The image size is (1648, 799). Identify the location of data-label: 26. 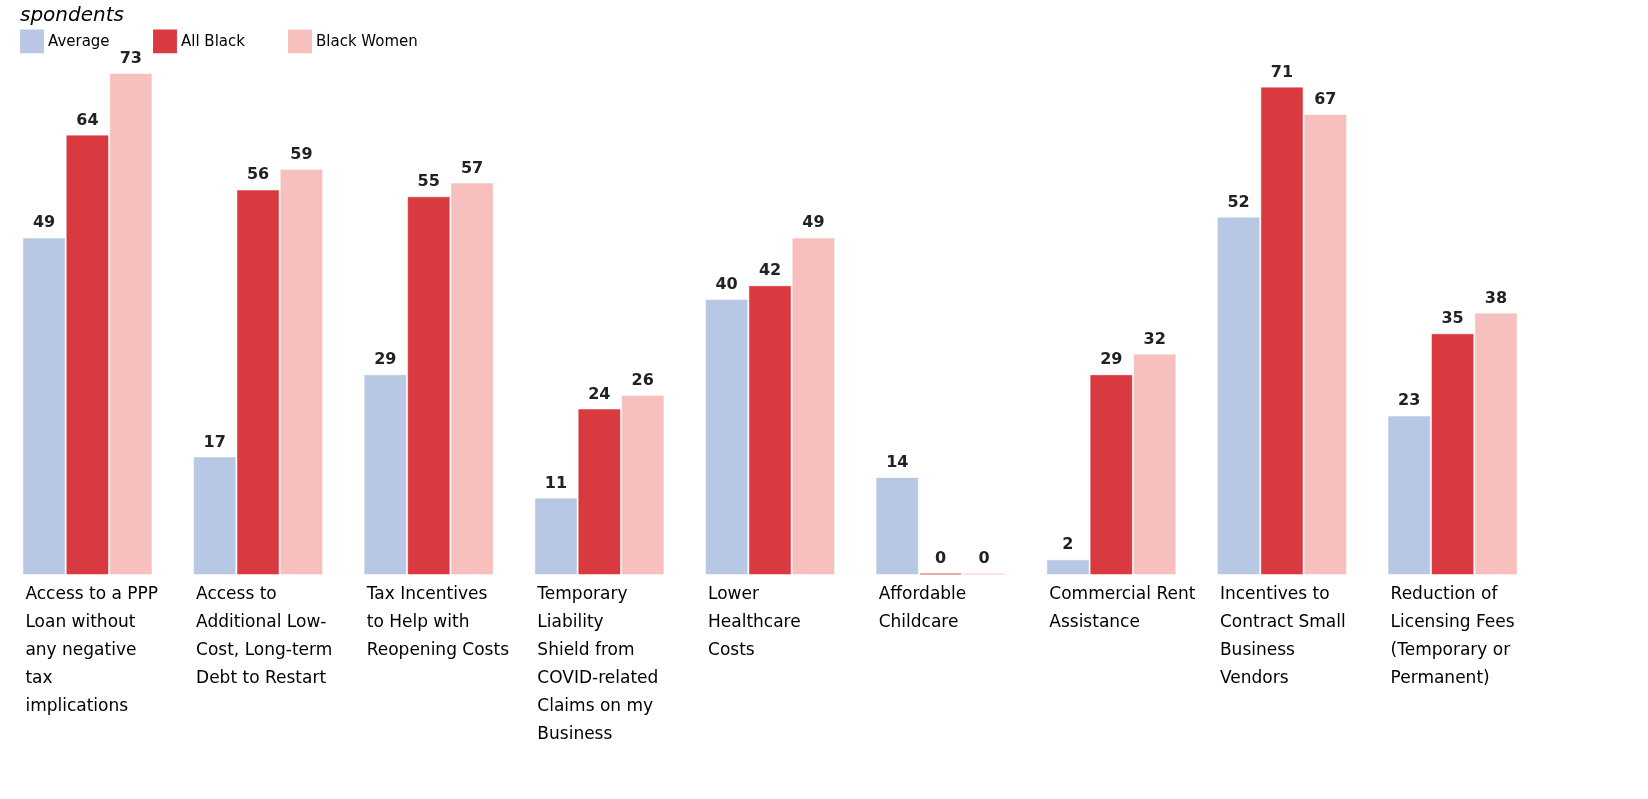
(642, 379).